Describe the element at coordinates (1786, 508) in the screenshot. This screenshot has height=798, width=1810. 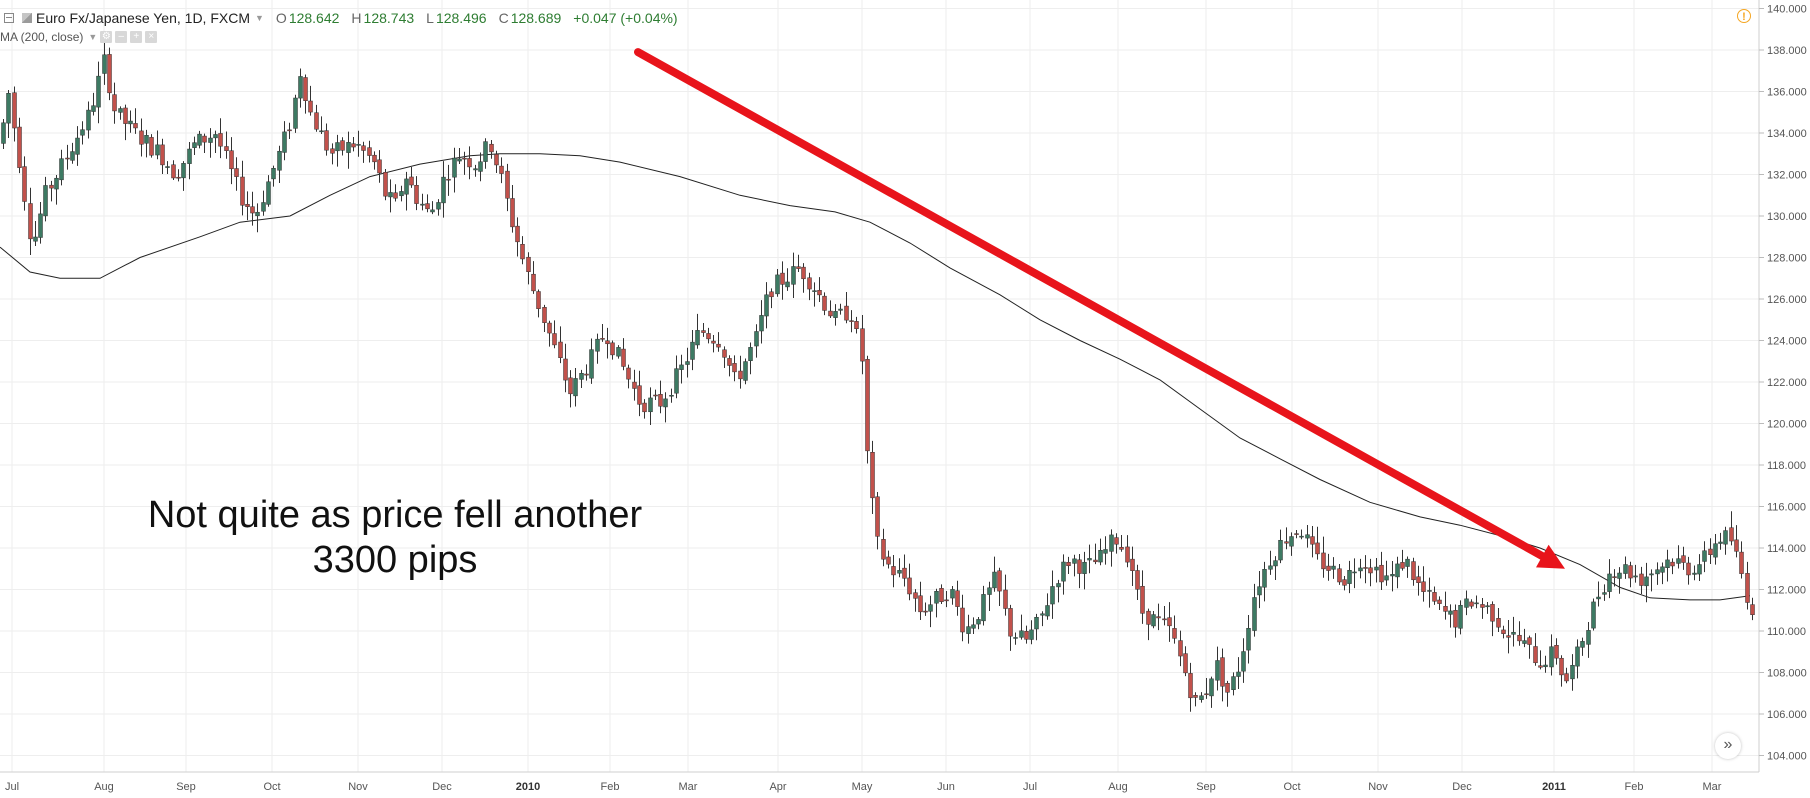
I see `y-tick-label: 116.000` at that location.